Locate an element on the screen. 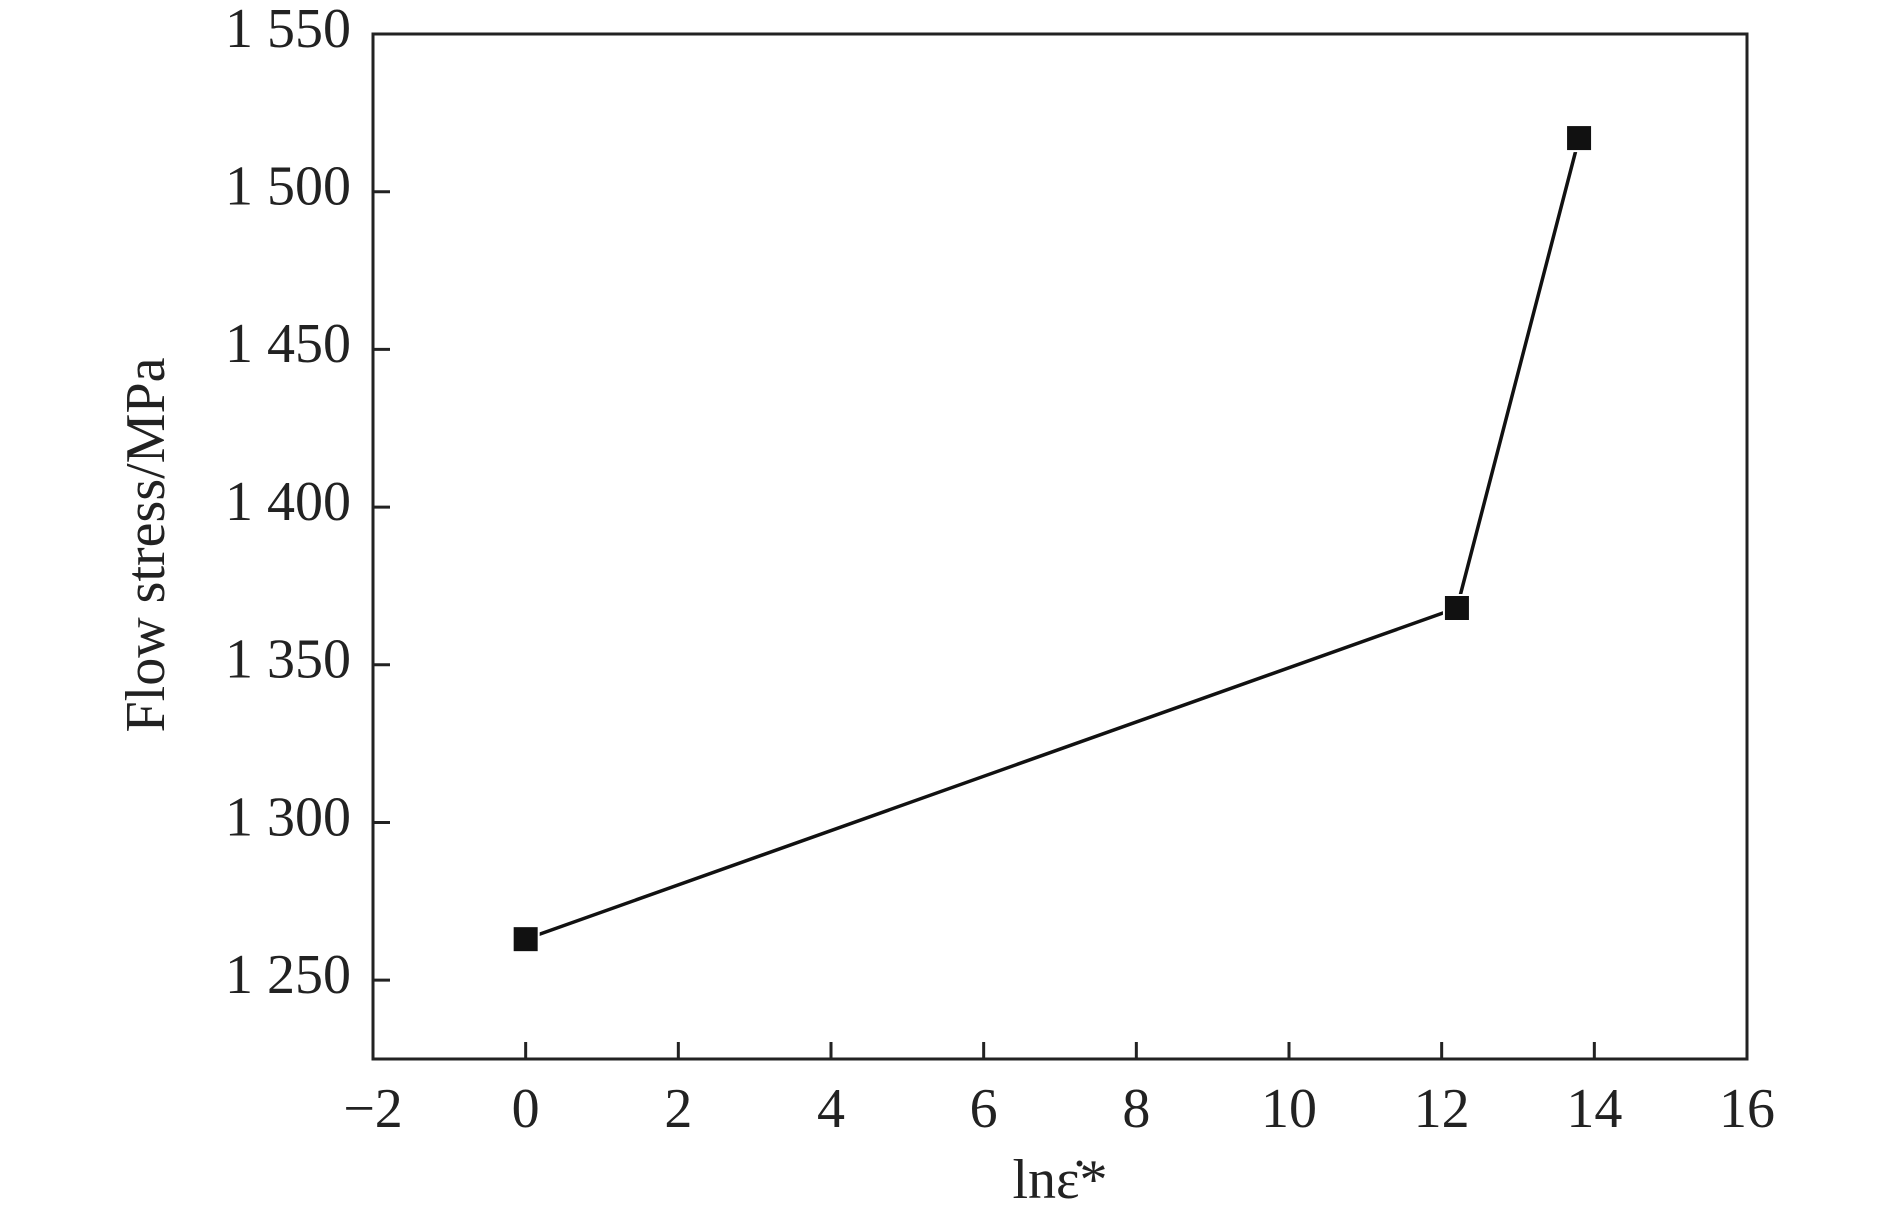 This screenshot has width=1890, height=1220. x-tick-label: 4 is located at coordinates (831, 1109).